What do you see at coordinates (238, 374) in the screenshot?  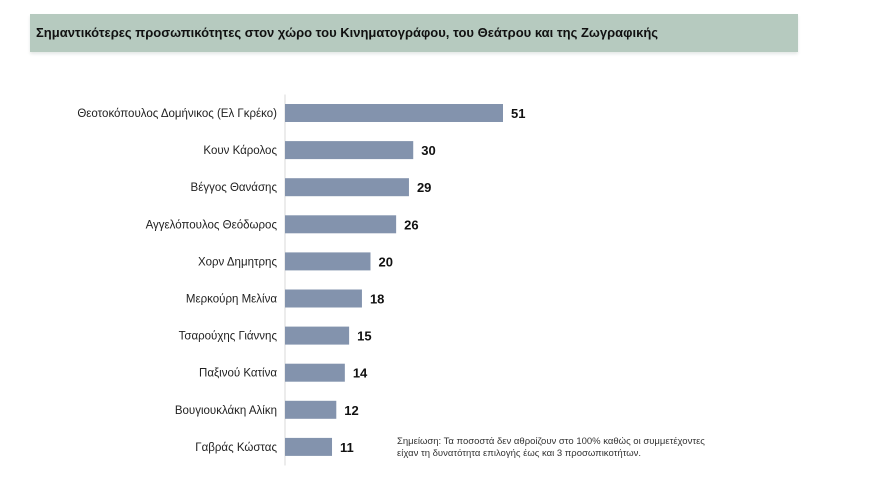 I see `category-label: Παξινού Κατίνα` at bounding box center [238, 374].